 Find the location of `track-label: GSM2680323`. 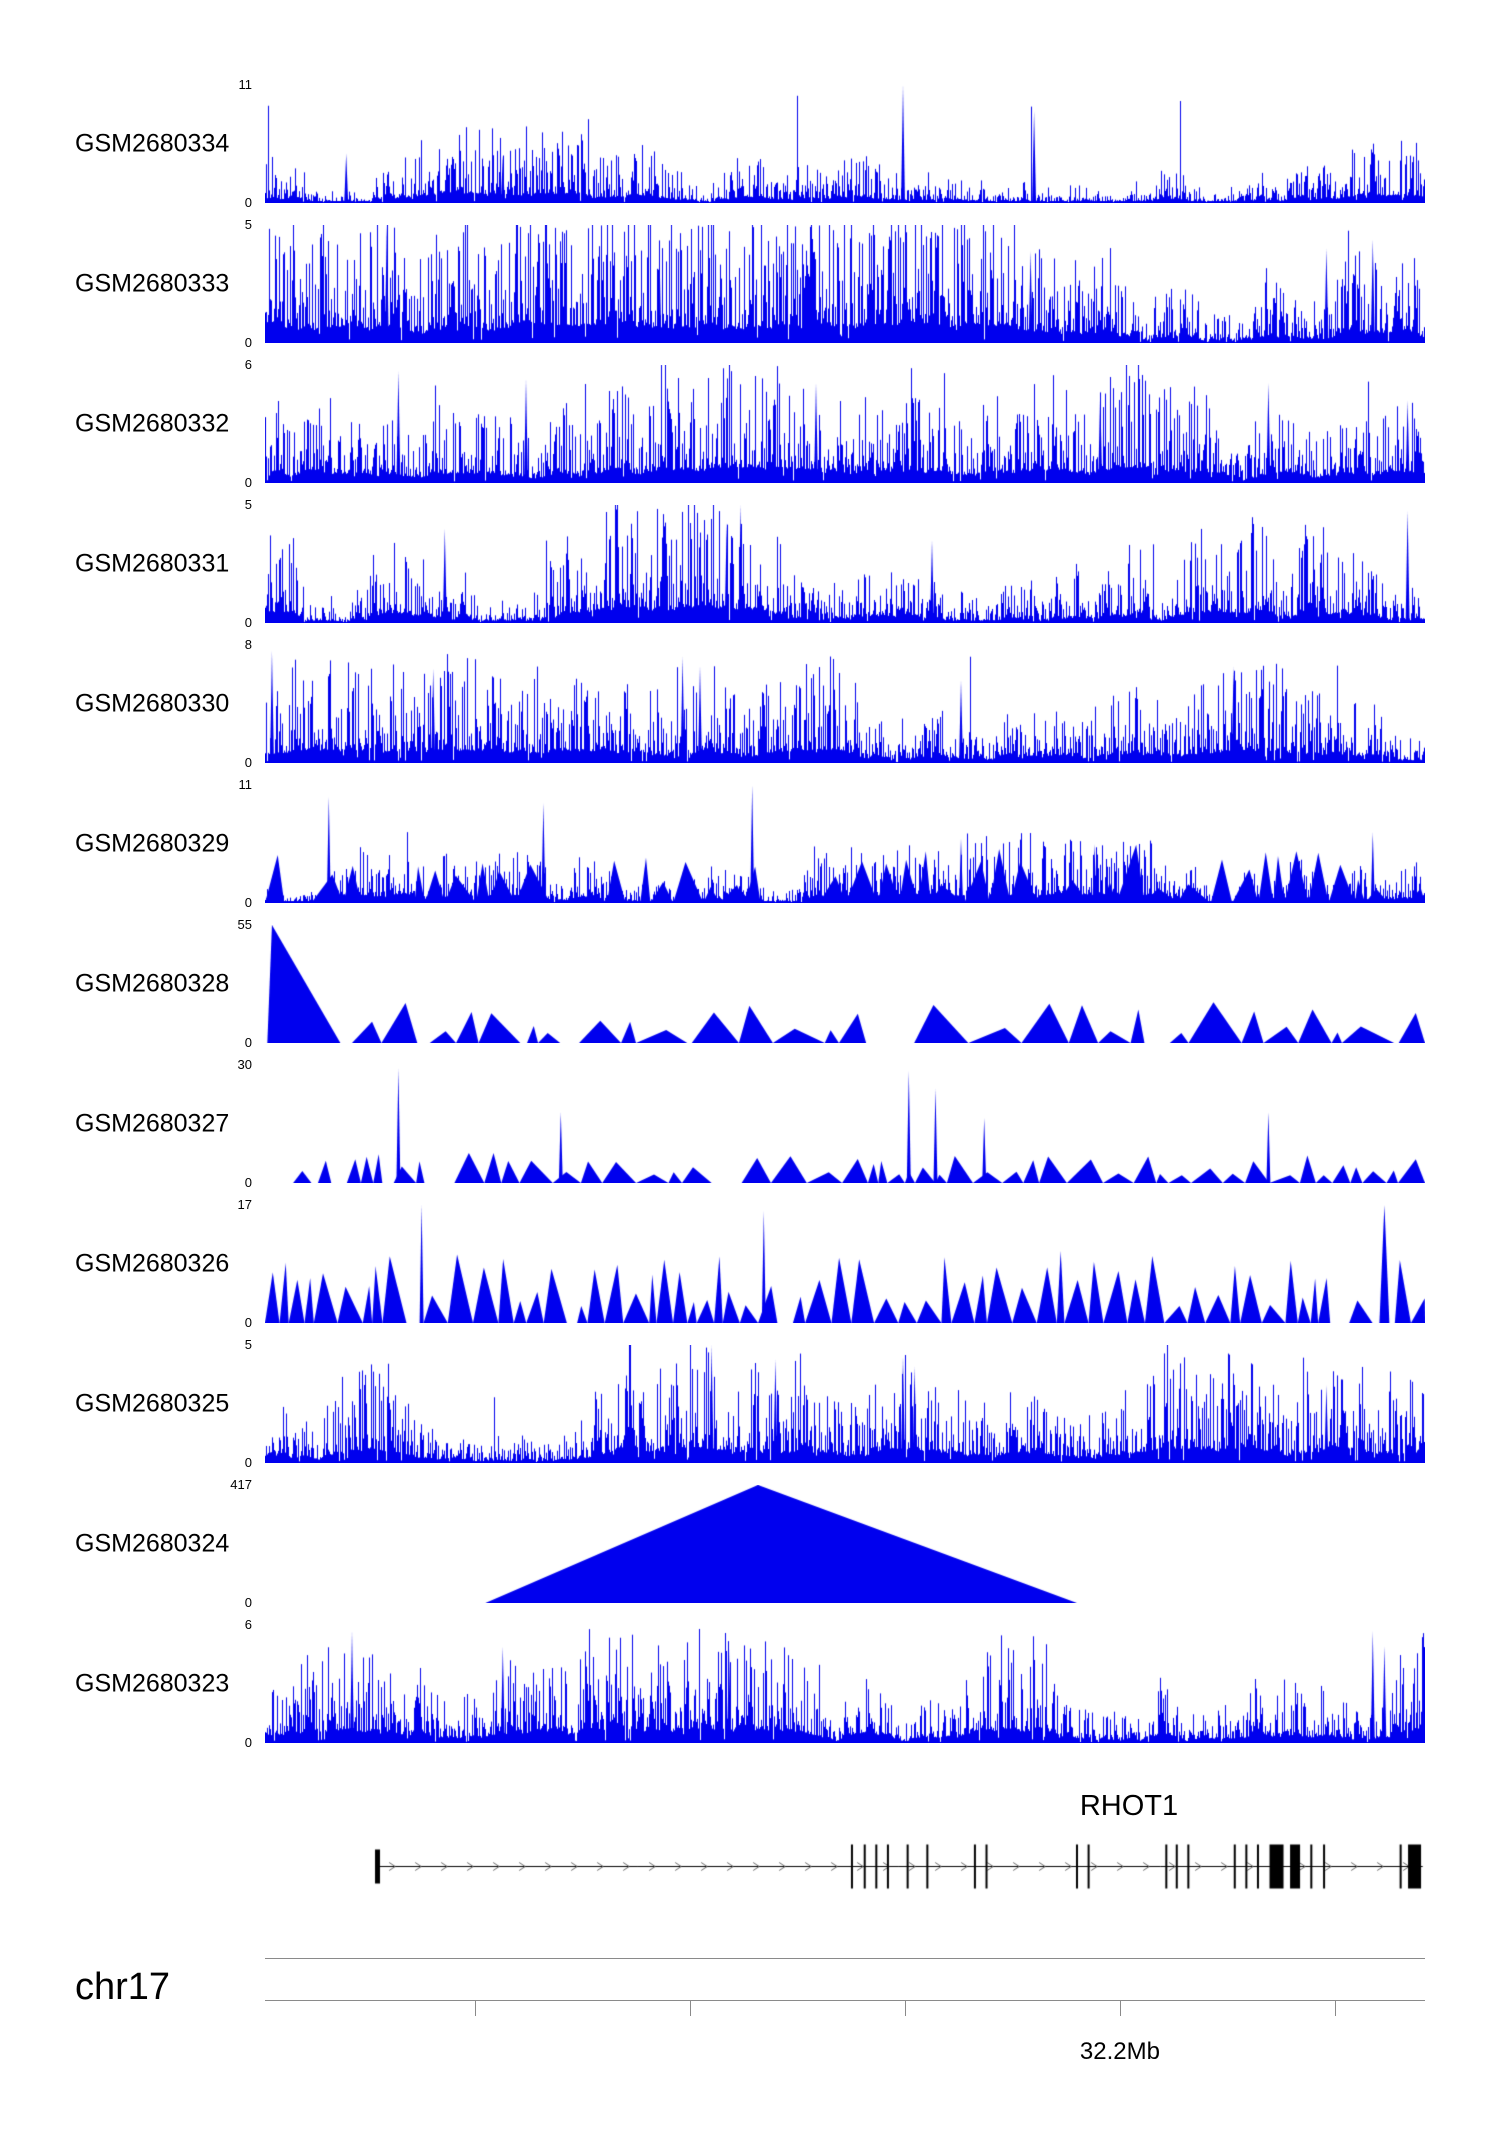

track-label: GSM2680323 is located at coordinates (152, 1683).